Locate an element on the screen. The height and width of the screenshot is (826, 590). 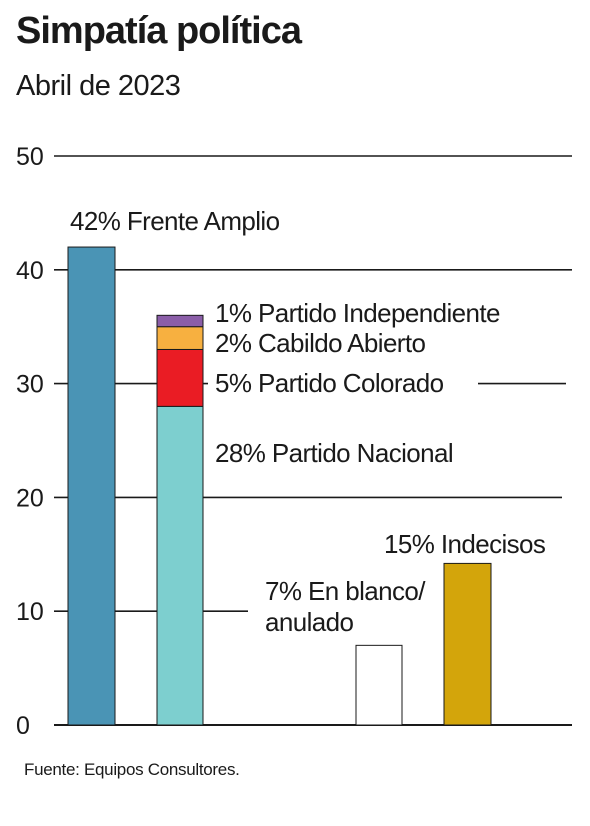
y-tick-label: 40 is located at coordinates (30, 271).